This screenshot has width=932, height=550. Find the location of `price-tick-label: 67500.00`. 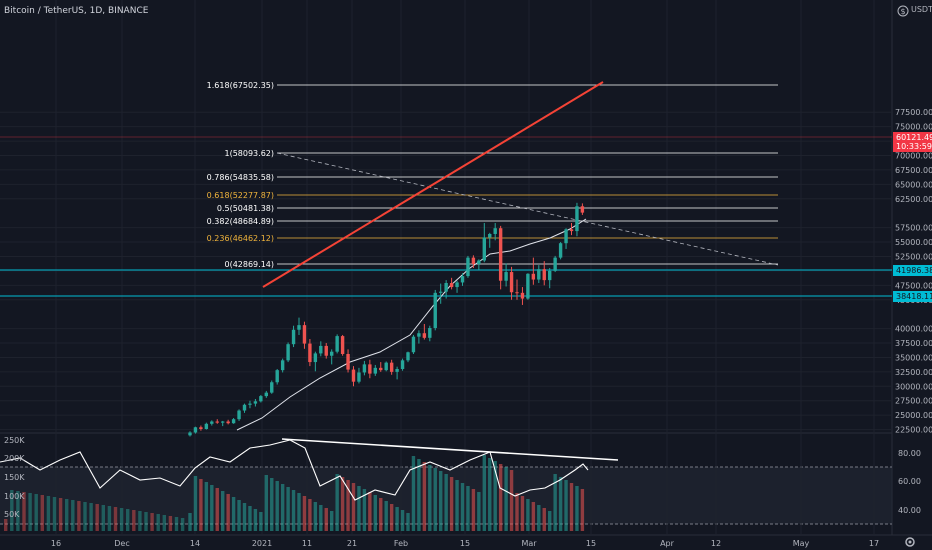

price-tick-label: 67500.00 is located at coordinates (913, 170).